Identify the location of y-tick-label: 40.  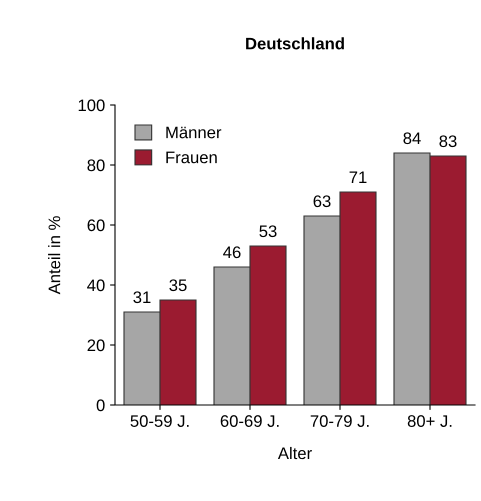
(96, 285).